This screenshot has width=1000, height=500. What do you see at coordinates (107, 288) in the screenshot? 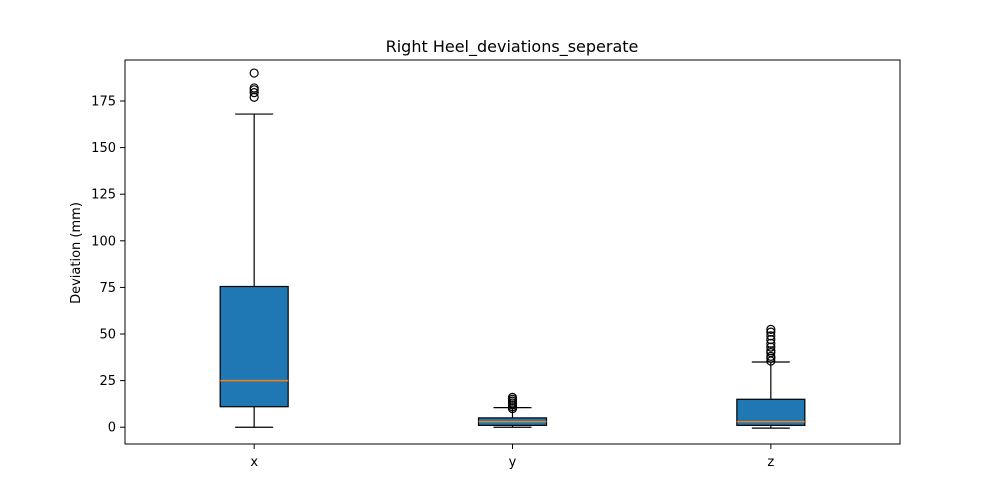
I see `y-tick-label: 75` at bounding box center [107, 288].